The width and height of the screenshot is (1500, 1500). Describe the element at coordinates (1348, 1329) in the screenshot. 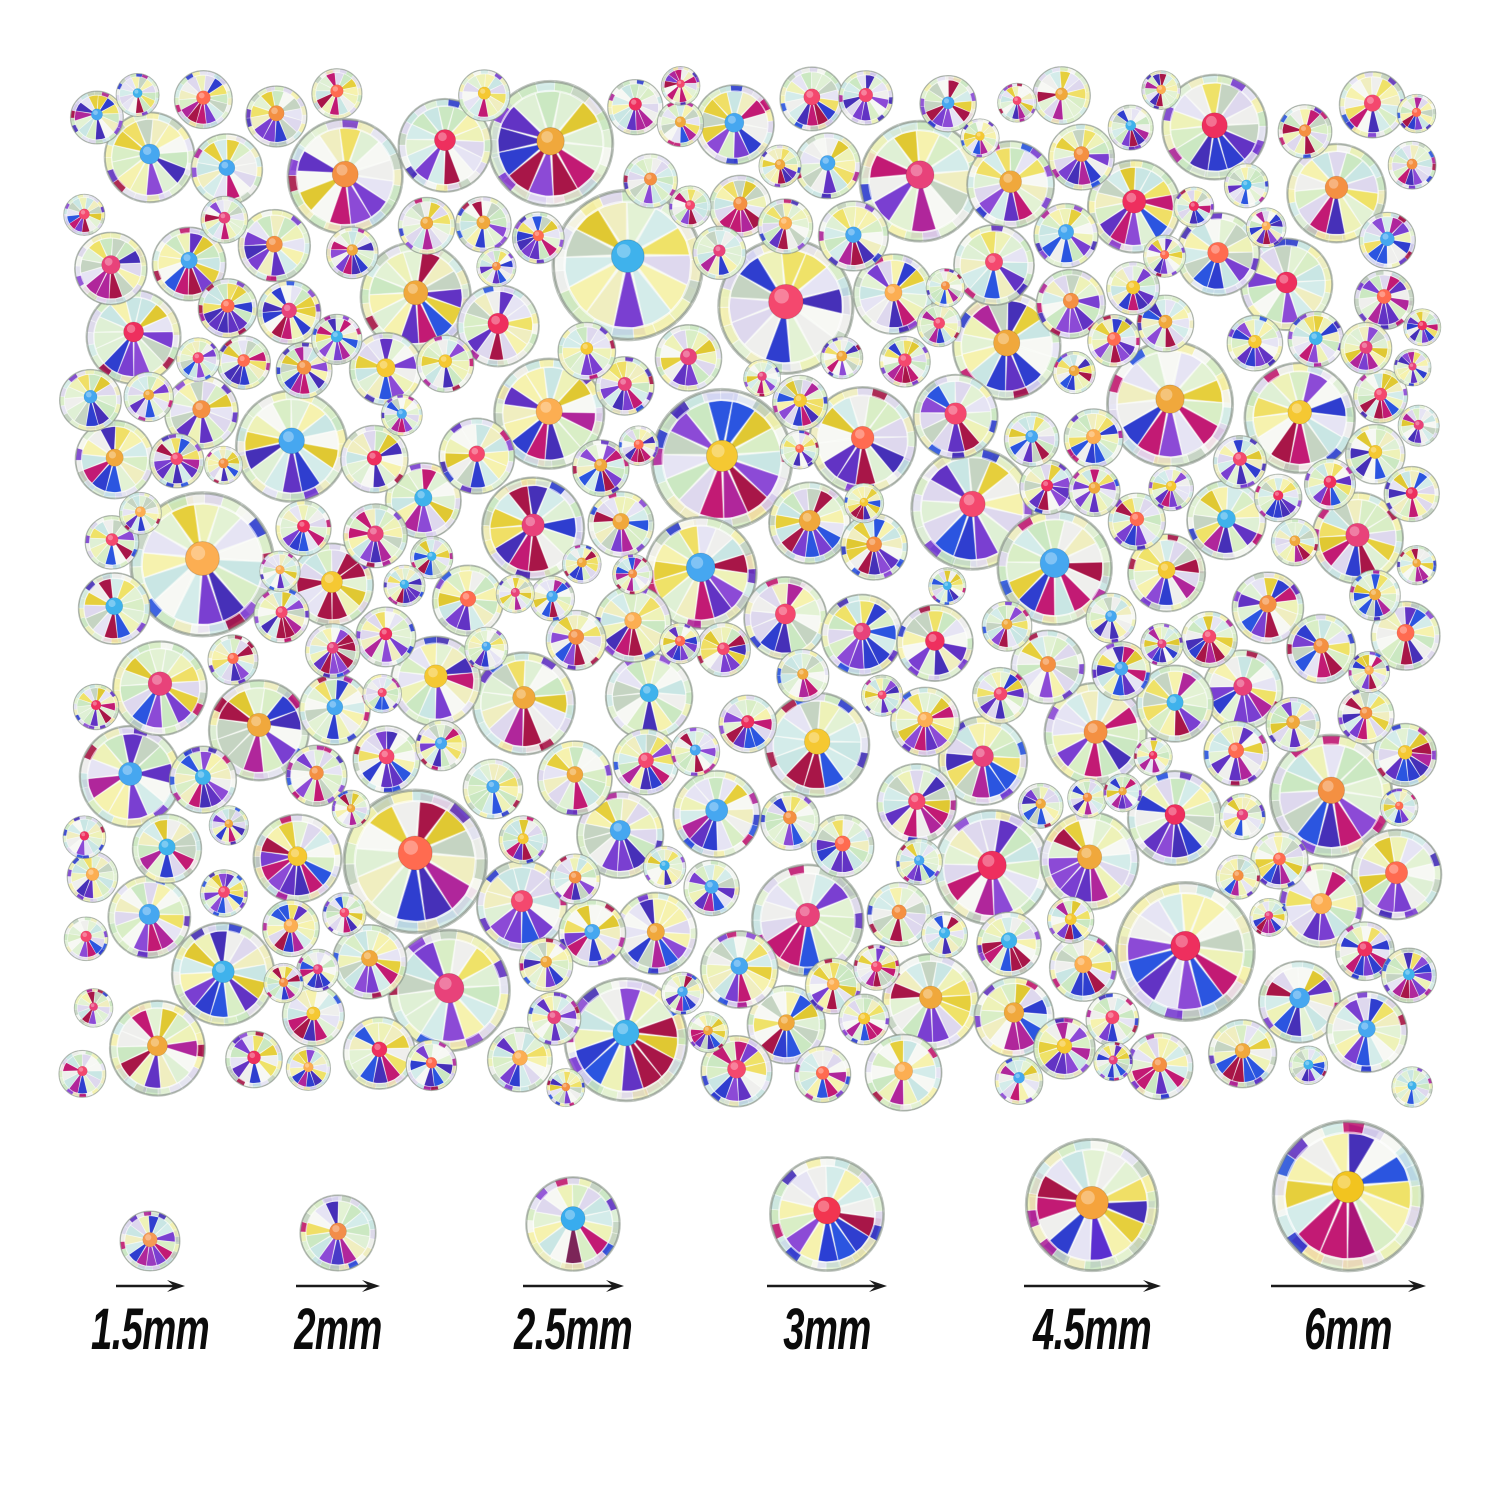

I see `size-label: 6mm` at that location.